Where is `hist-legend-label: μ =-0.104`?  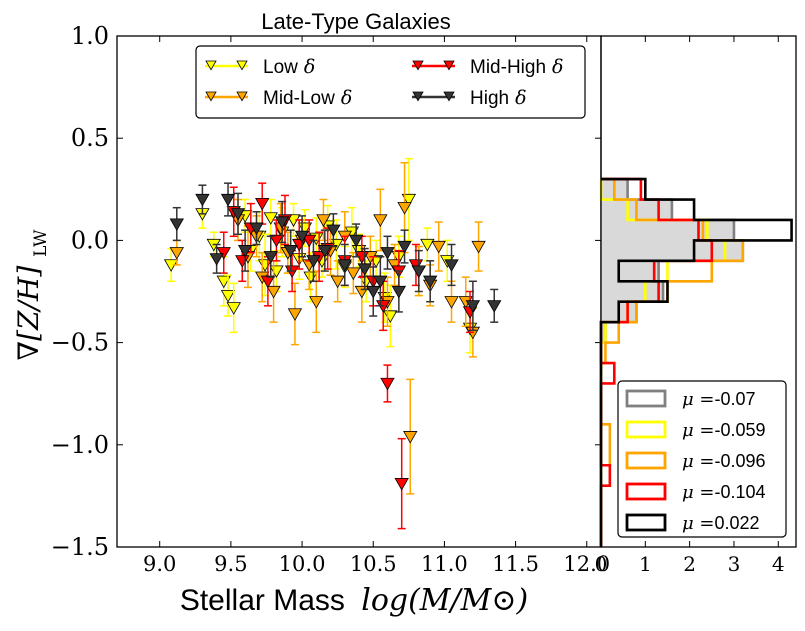 hist-legend-label: μ =-0.104 is located at coordinates (724, 492).